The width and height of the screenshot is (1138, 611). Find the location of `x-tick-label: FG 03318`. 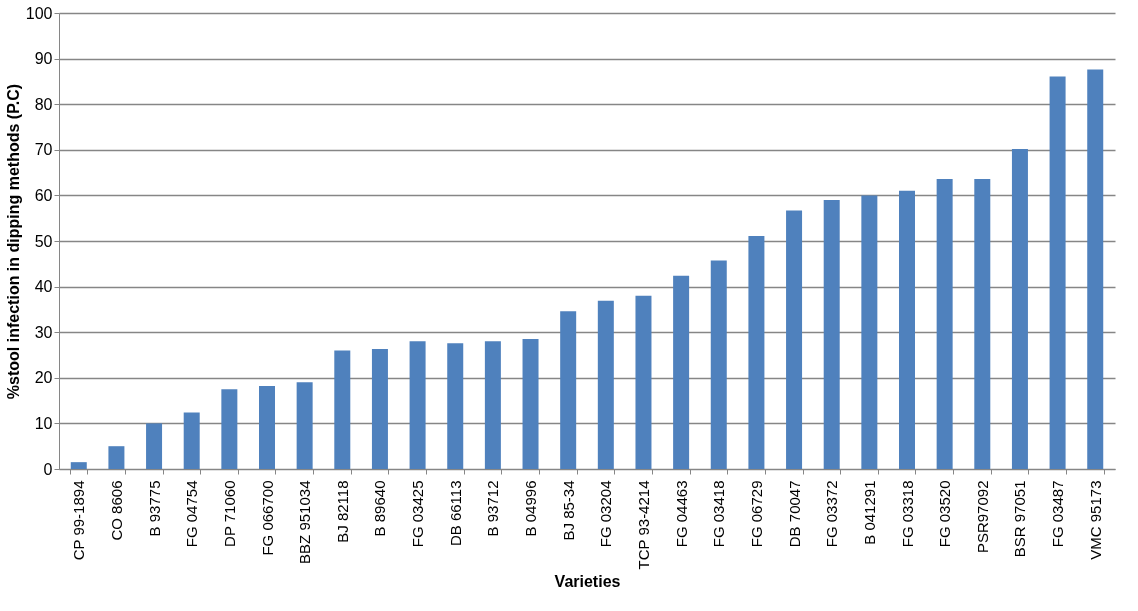

x-tick-label: FG 03318 is located at coordinates (907, 514).